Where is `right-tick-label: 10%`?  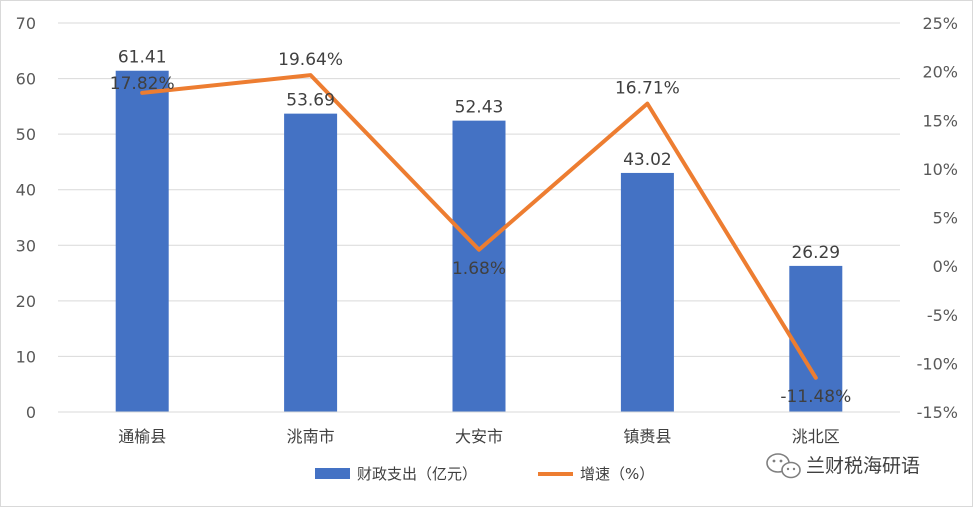 right-tick-label: 10% is located at coordinates (940, 169).